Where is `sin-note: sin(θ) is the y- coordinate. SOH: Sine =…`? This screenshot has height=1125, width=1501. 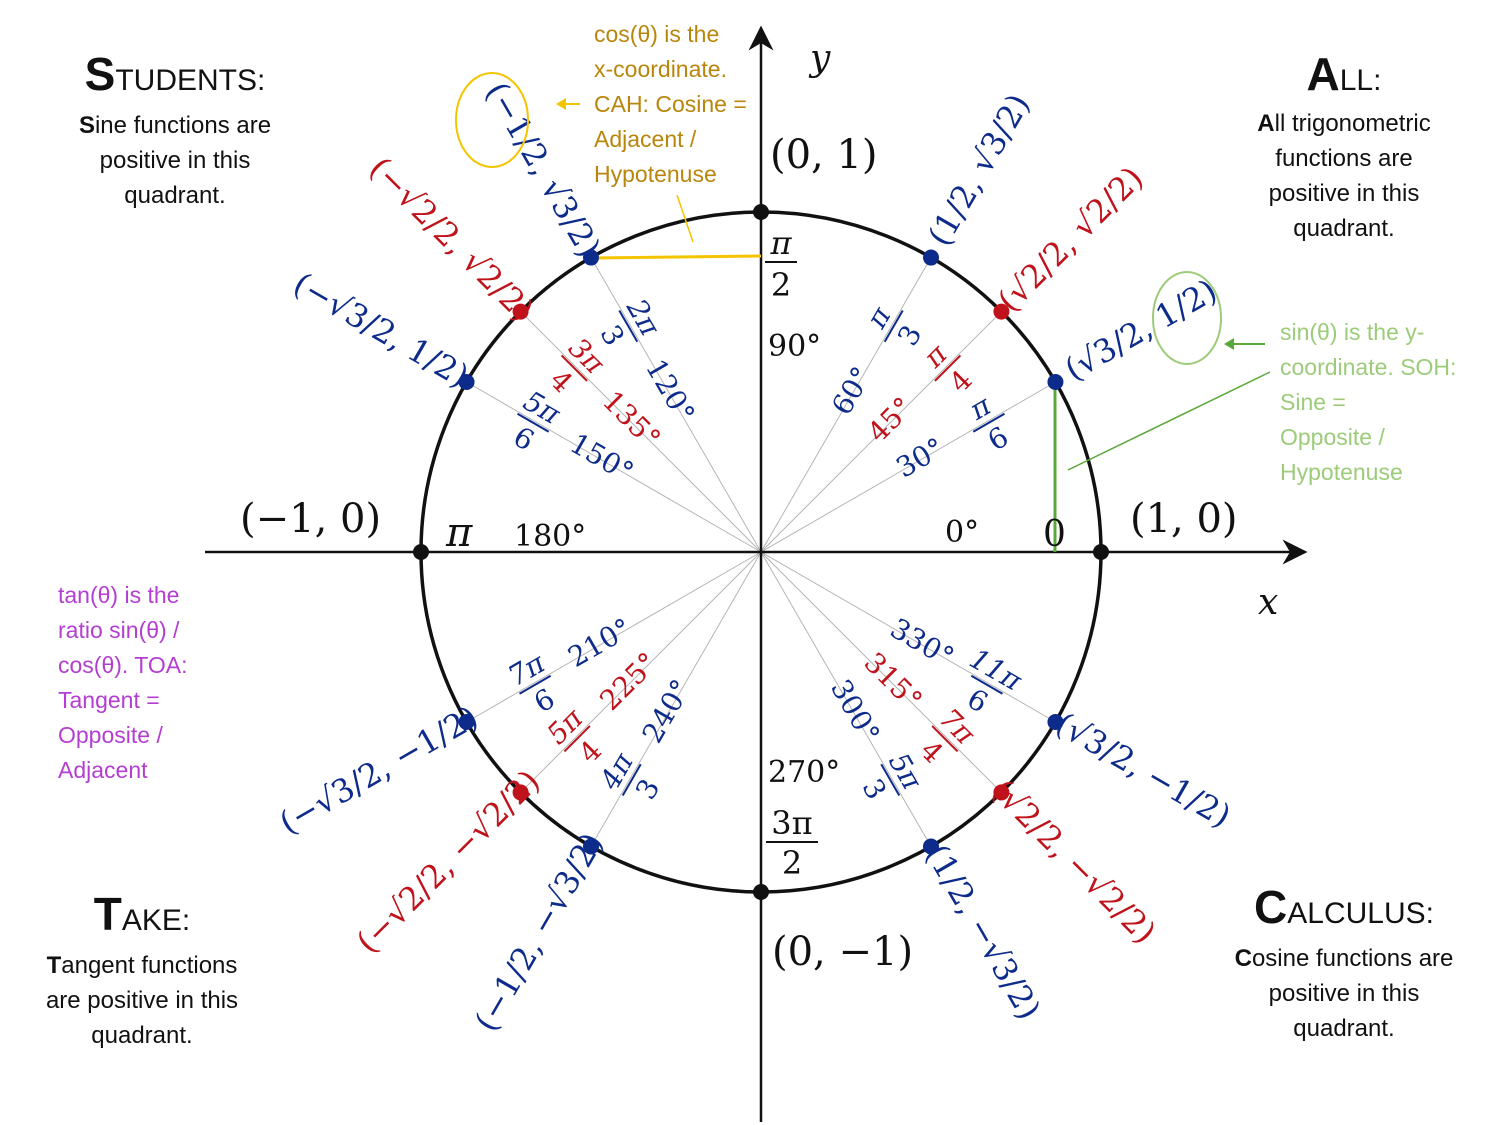 sin-note: sin(θ) is the y- coordinate. SOH: Sine =… is located at coordinates (1368, 402).